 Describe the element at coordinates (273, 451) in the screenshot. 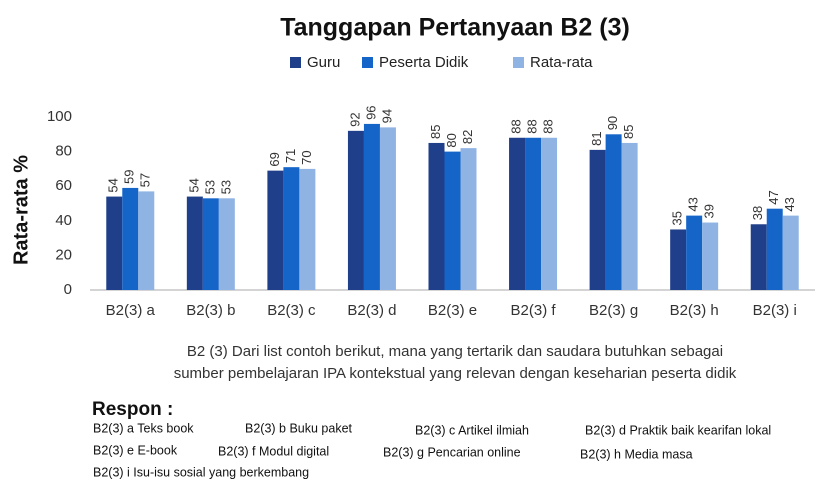

I see `response-item: B2(3) f Modul digital` at that location.